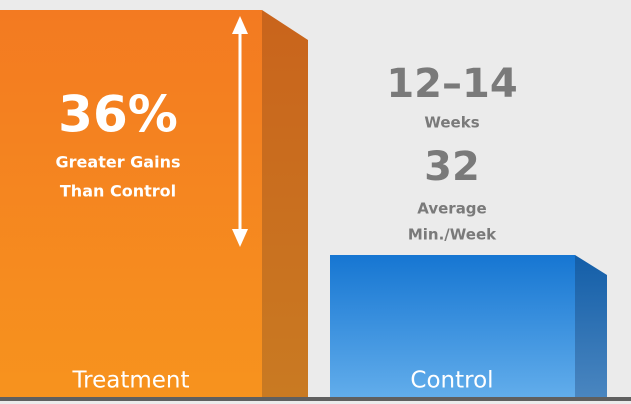 This screenshot has width=631, height=404. What do you see at coordinates (118, 162) in the screenshot?
I see `treatment-caption: Greater Gains` at bounding box center [118, 162].